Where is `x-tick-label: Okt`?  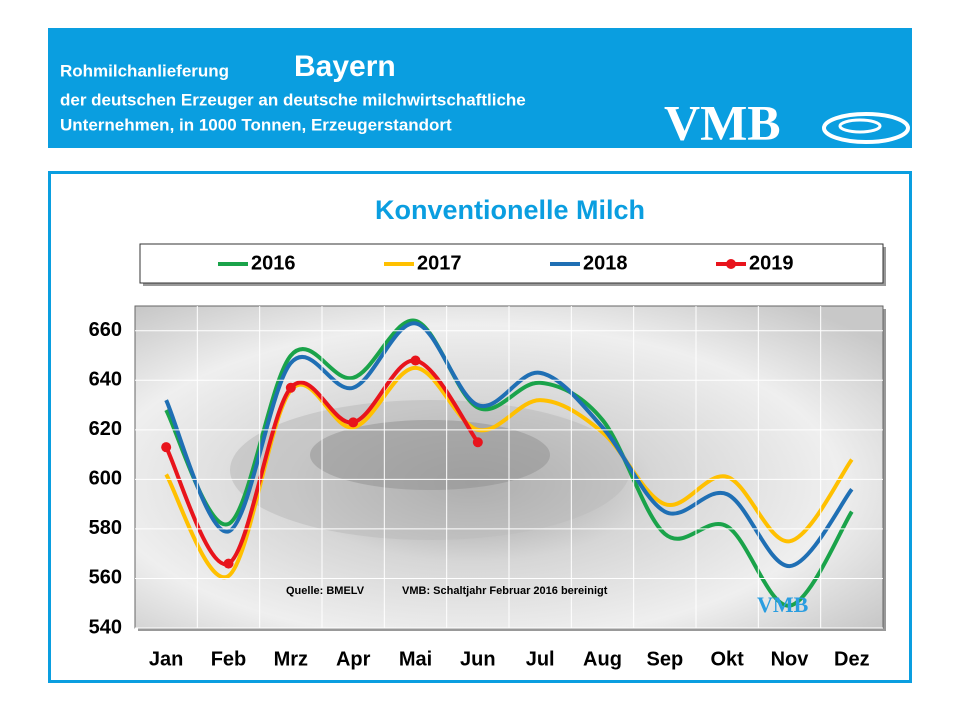 x-tick-label: Okt is located at coordinates (727, 659).